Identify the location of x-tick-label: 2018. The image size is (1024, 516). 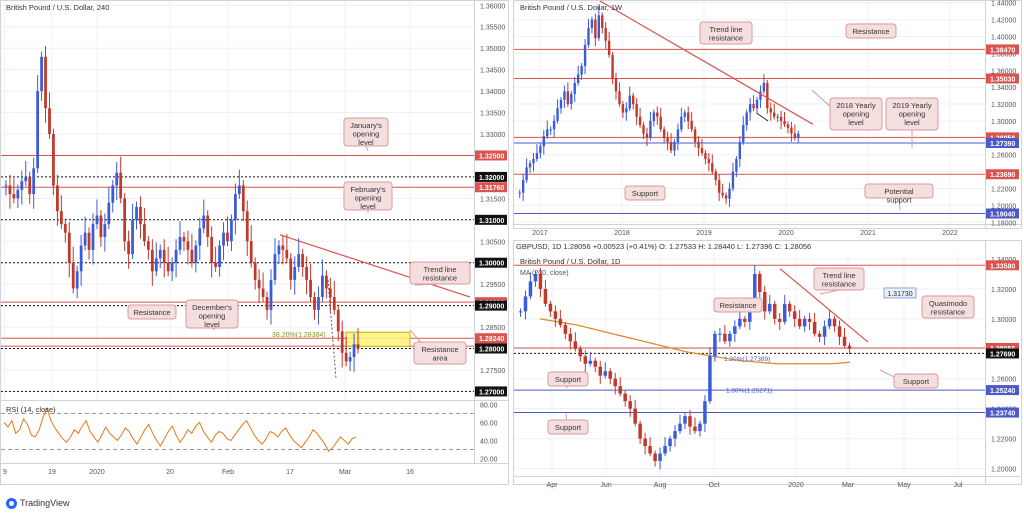
(622, 233).